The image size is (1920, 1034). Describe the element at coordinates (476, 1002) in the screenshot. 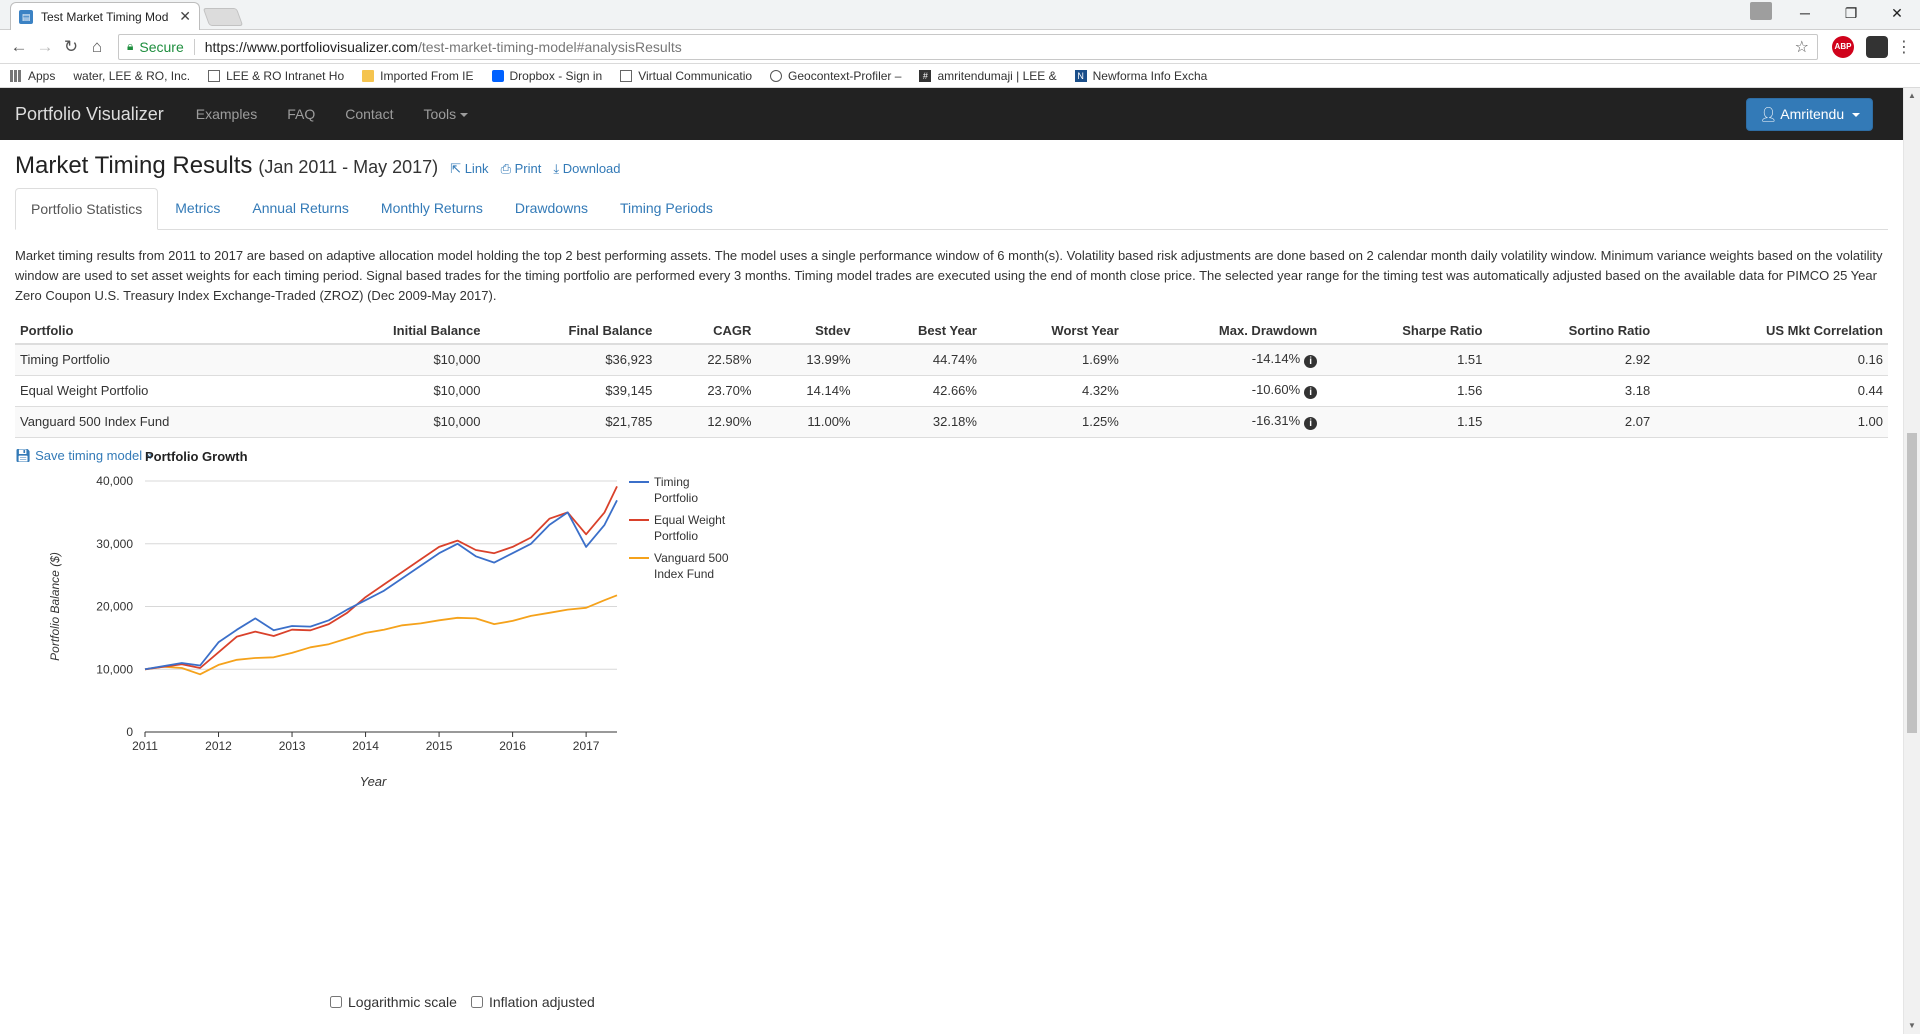

I see `inflation-checkbox` at that location.